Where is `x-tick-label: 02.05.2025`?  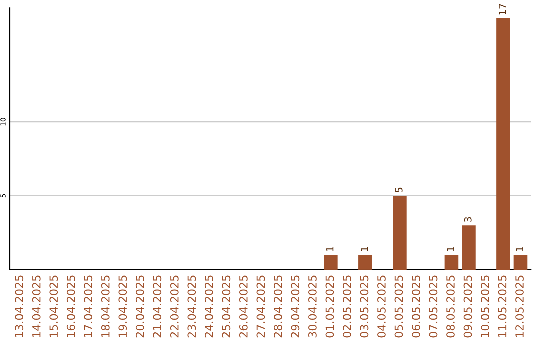
x-tick-label: 02.05.2025 is located at coordinates (347, 307).